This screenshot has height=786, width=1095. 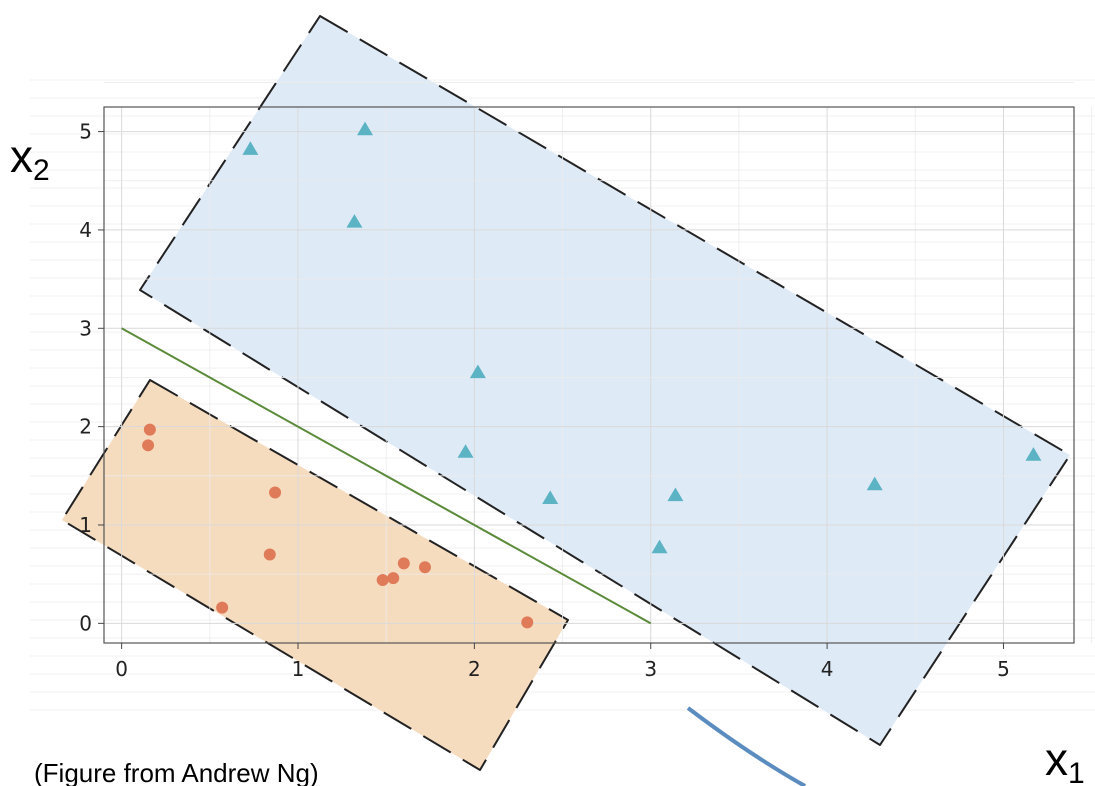 What do you see at coordinates (474, 669) in the screenshot?
I see `x-tick-label: 2` at bounding box center [474, 669].